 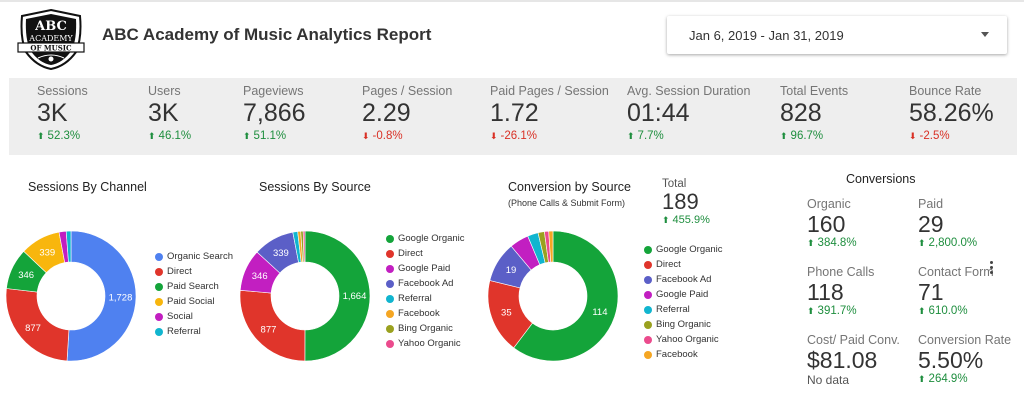 What do you see at coordinates (269, 329) in the screenshot?
I see `slice-value-label: 877` at bounding box center [269, 329].